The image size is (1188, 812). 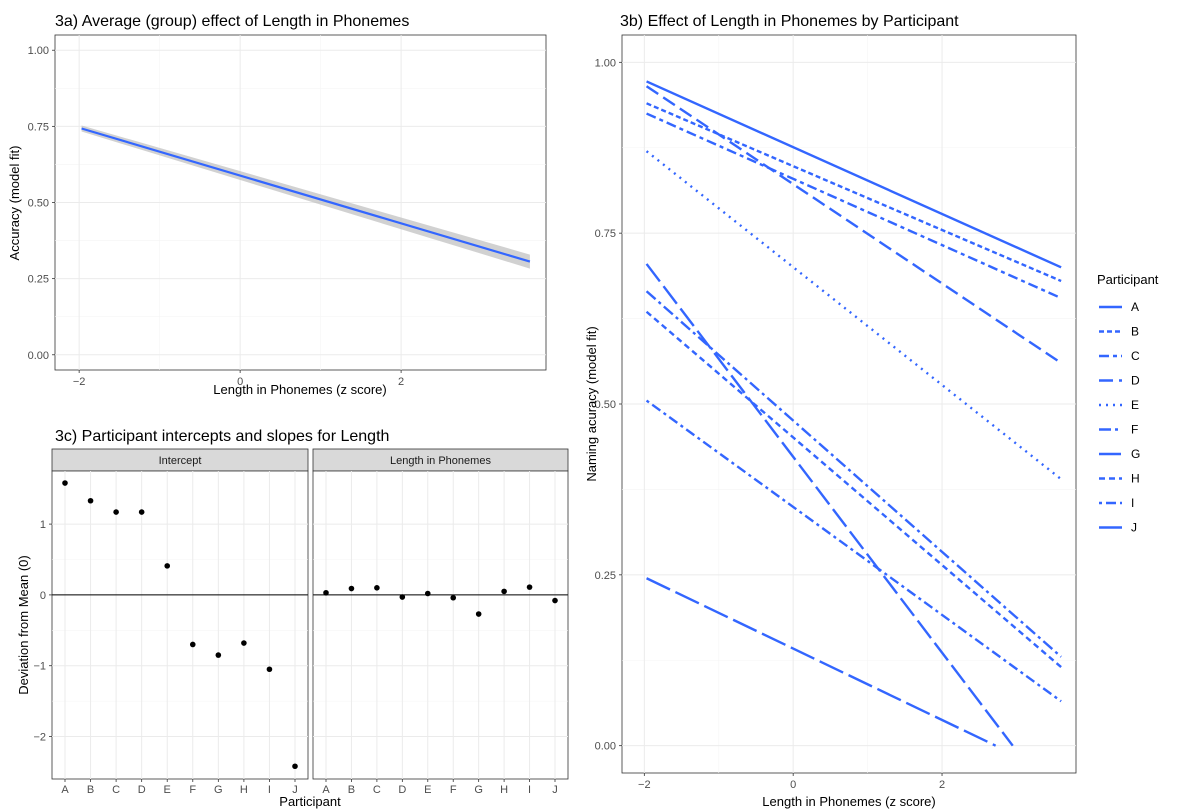 I want to click on participant-line-d, so click(x=853, y=224).